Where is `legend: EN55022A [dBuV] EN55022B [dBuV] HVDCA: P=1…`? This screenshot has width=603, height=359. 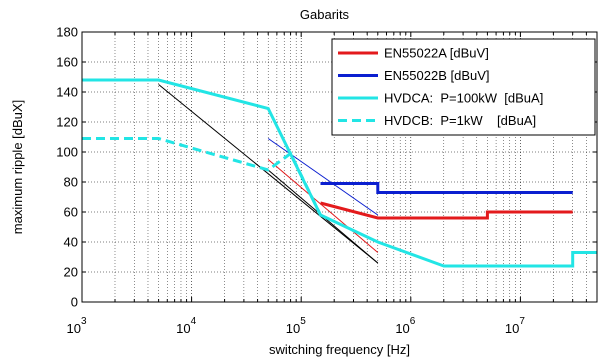 legend: EN55022A [dBuV] EN55022B [dBuV] HVDCA: P=1… is located at coordinates (463, 87).